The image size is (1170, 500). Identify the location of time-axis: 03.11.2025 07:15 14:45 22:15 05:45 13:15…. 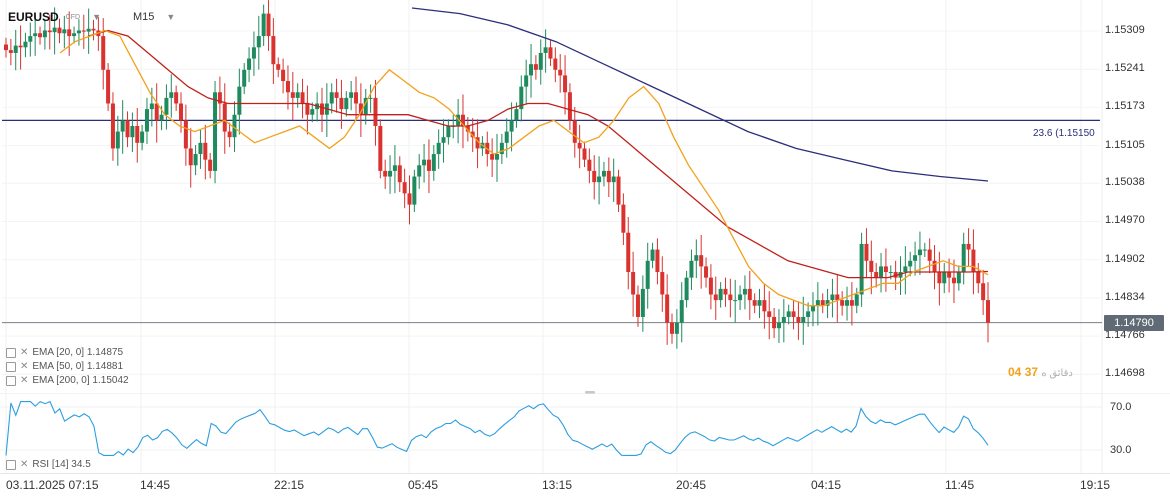
(585, 486).